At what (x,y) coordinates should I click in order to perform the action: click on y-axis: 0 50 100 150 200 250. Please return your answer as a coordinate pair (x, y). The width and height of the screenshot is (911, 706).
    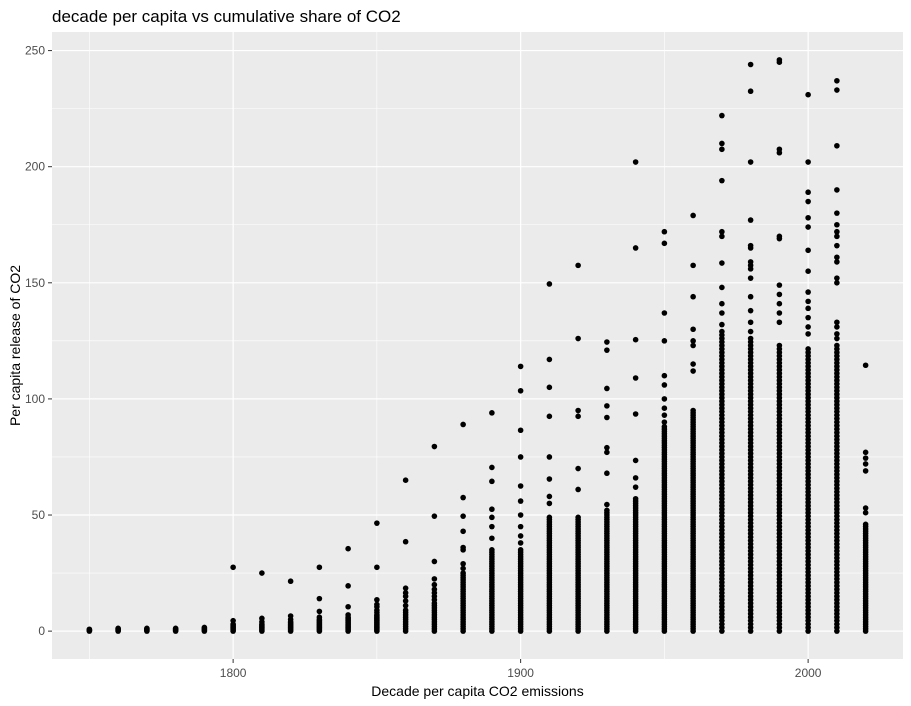
    Looking at the image, I should click on (38, 341).